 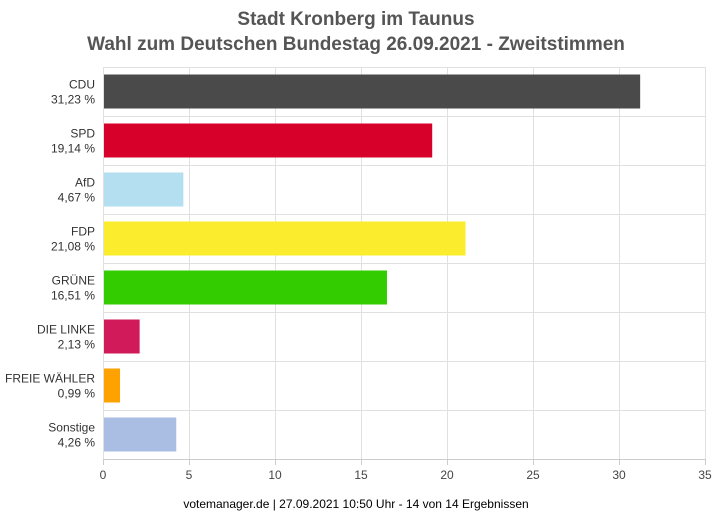 What do you see at coordinates (275, 475) in the screenshot?
I see `x-tick-label: 10` at bounding box center [275, 475].